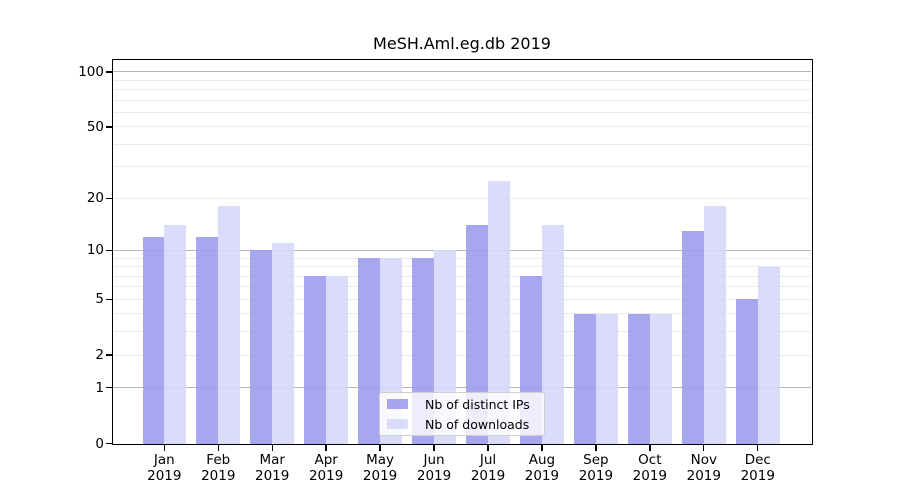 This screenshot has height=500, width=900. What do you see at coordinates (218, 476) in the screenshot?
I see `x-tick-label-year-feb: 2019` at bounding box center [218, 476].